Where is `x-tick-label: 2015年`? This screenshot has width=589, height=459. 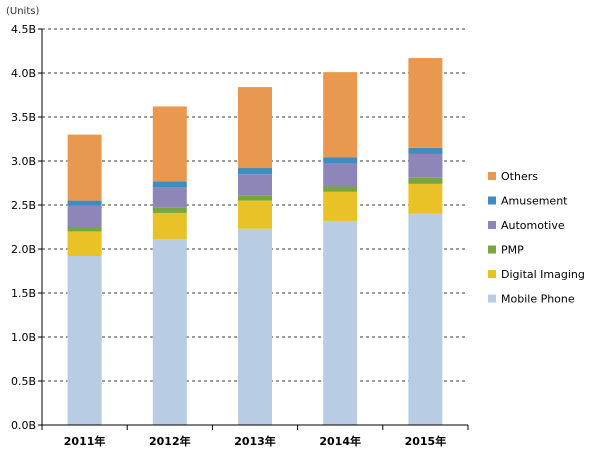 x-tick-label: 2015年 is located at coordinates (426, 441).